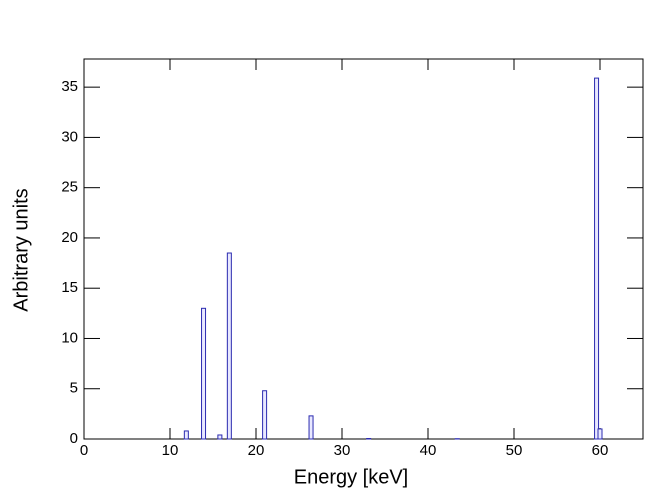 This screenshot has height=502, width=669. I want to click on x-tick-label: 40, so click(428, 450).